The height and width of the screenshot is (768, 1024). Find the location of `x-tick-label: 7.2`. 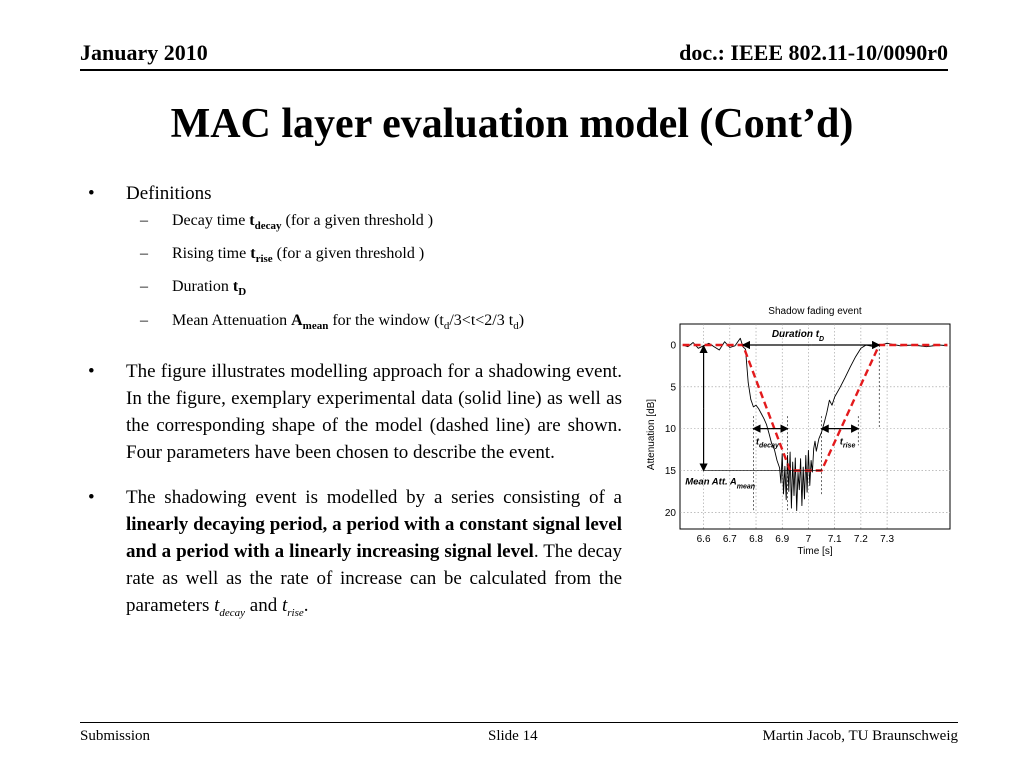

x-tick-label: 7.2 is located at coordinates (861, 539).